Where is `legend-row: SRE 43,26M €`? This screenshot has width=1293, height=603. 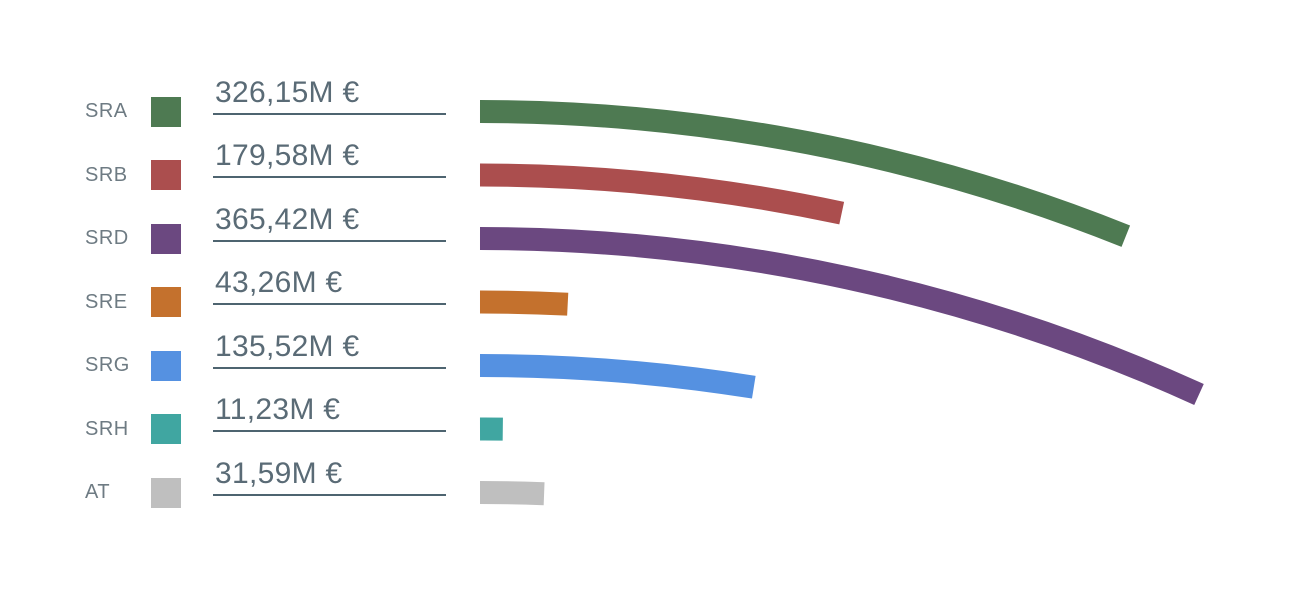 legend-row: SRE 43,26M € is located at coordinates (240, 302).